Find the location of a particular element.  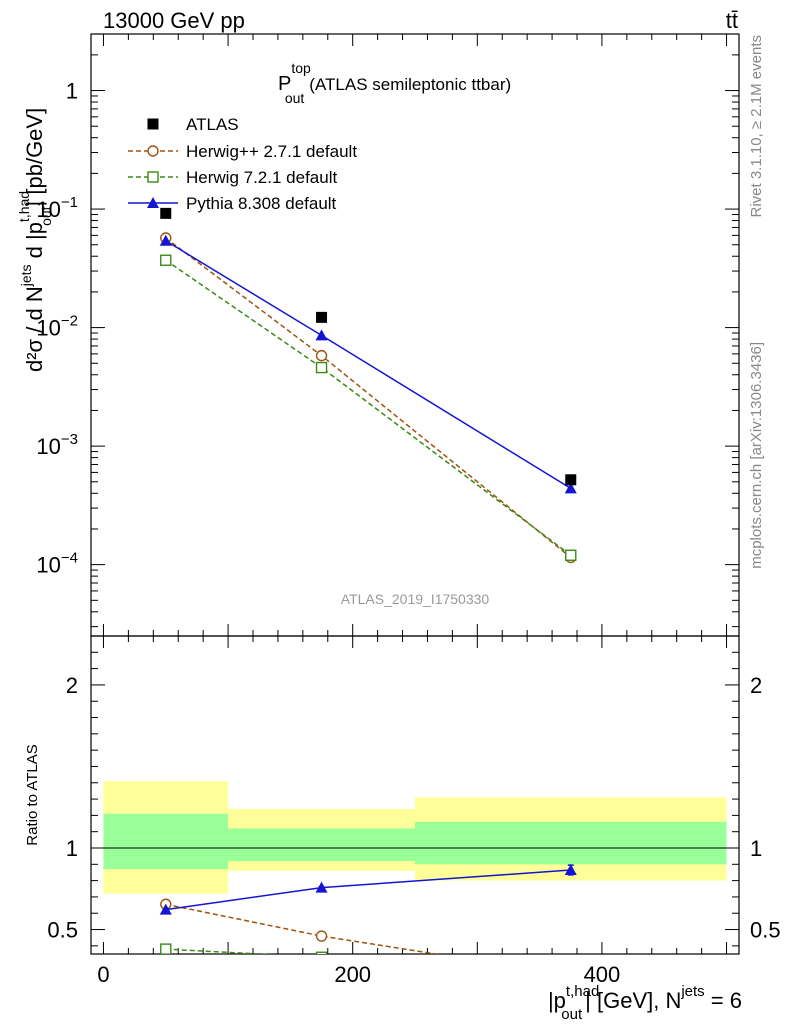

legend-label-herwigpp: Herwig++ 2.7.1 default is located at coordinates (271, 151).